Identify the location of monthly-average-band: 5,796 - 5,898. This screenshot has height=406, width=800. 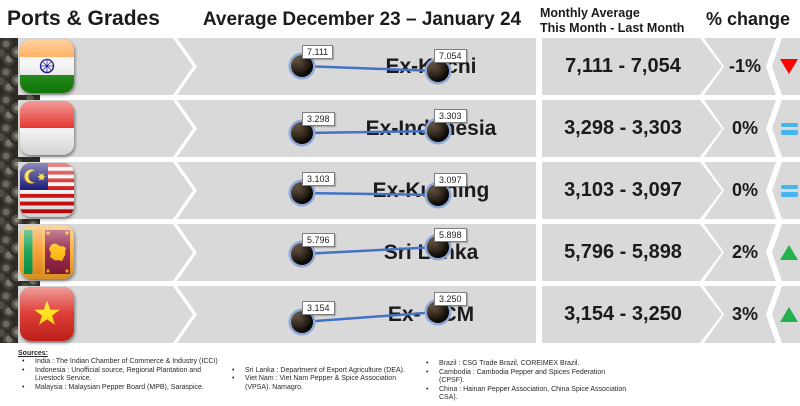
(632, 252).